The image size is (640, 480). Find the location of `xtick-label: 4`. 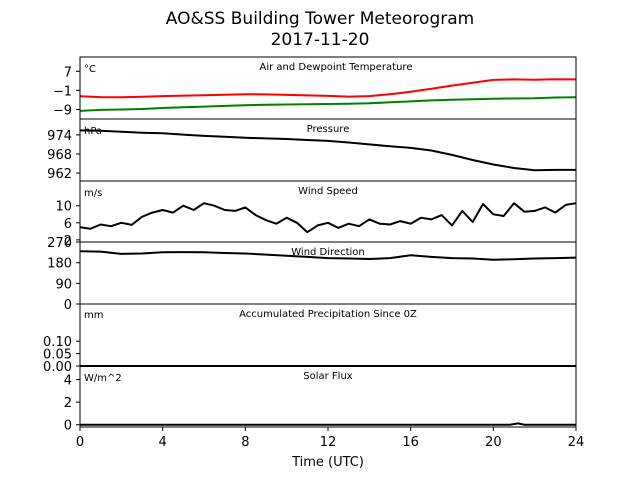

xtick-label: 4 is located at coordinates (163, 442).